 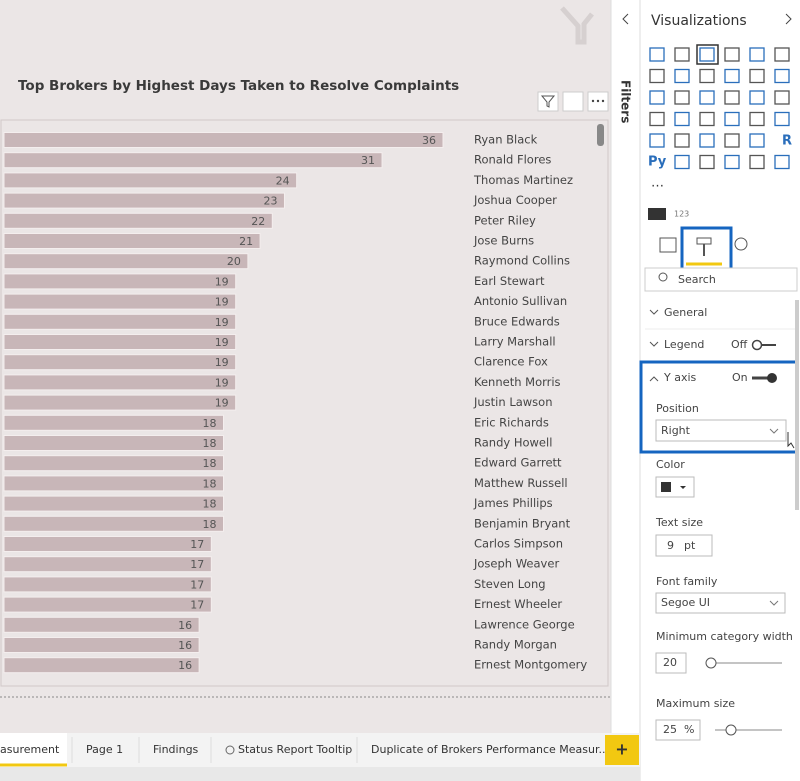 What do you see at coordinates (684, 344) in the screenshot?
I see `section-header: Legend` at bounding box center [684, 344].